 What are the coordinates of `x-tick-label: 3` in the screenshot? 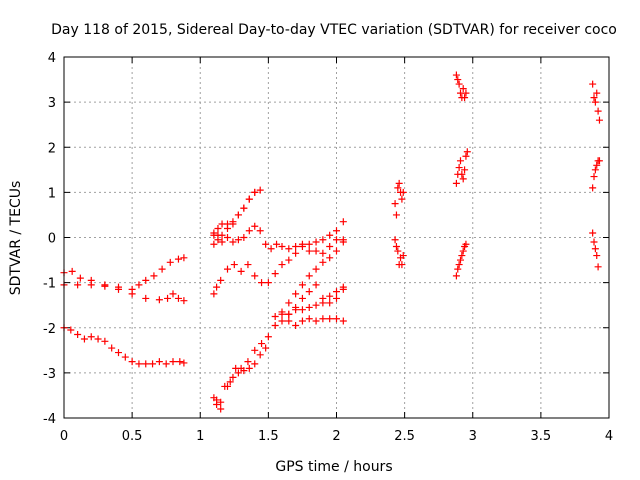 It's located at (473, 436).